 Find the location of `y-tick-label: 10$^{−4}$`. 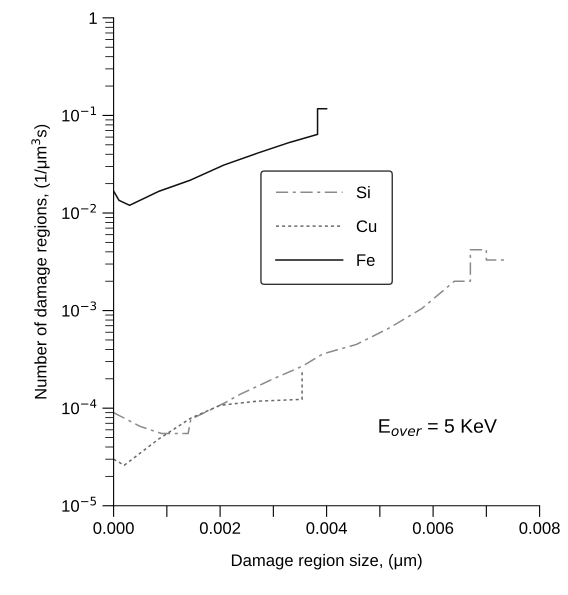

y-tick-label: 10$^{−4}$ is located at coordinates (79, 406).